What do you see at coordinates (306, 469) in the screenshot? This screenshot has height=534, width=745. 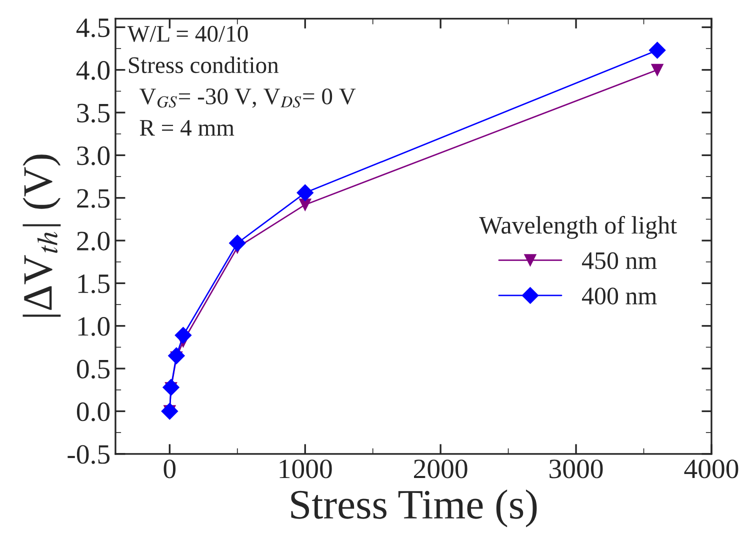 I see `x-tick-label: 1000` at bounding box center [306, 469].